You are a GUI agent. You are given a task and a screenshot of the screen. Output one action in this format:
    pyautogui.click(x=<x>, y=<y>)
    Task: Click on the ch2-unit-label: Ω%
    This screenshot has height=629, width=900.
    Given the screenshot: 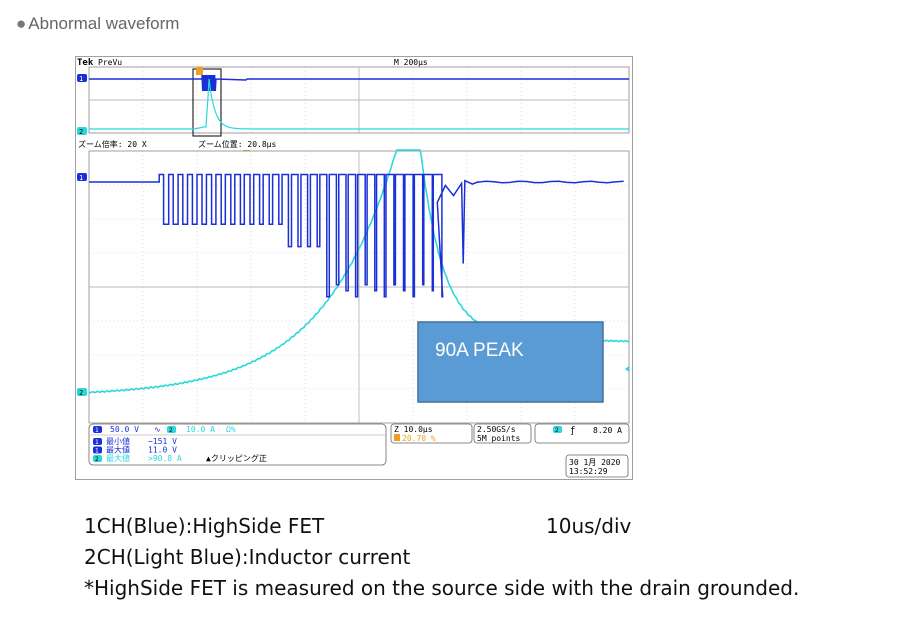 What is the action you would take?
    pyautogui.click(x=231, y=429)
    